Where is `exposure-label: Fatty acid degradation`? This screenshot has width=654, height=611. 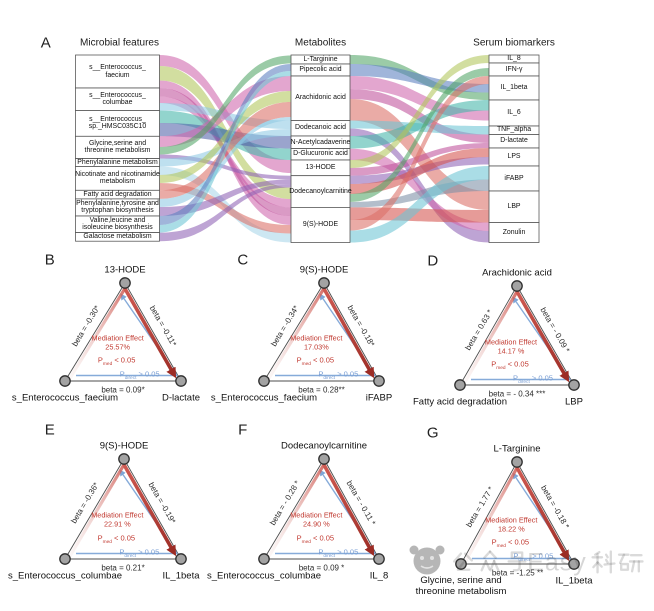 exposure-label: Fatty acid degradation is located at coordinates (460, 402).